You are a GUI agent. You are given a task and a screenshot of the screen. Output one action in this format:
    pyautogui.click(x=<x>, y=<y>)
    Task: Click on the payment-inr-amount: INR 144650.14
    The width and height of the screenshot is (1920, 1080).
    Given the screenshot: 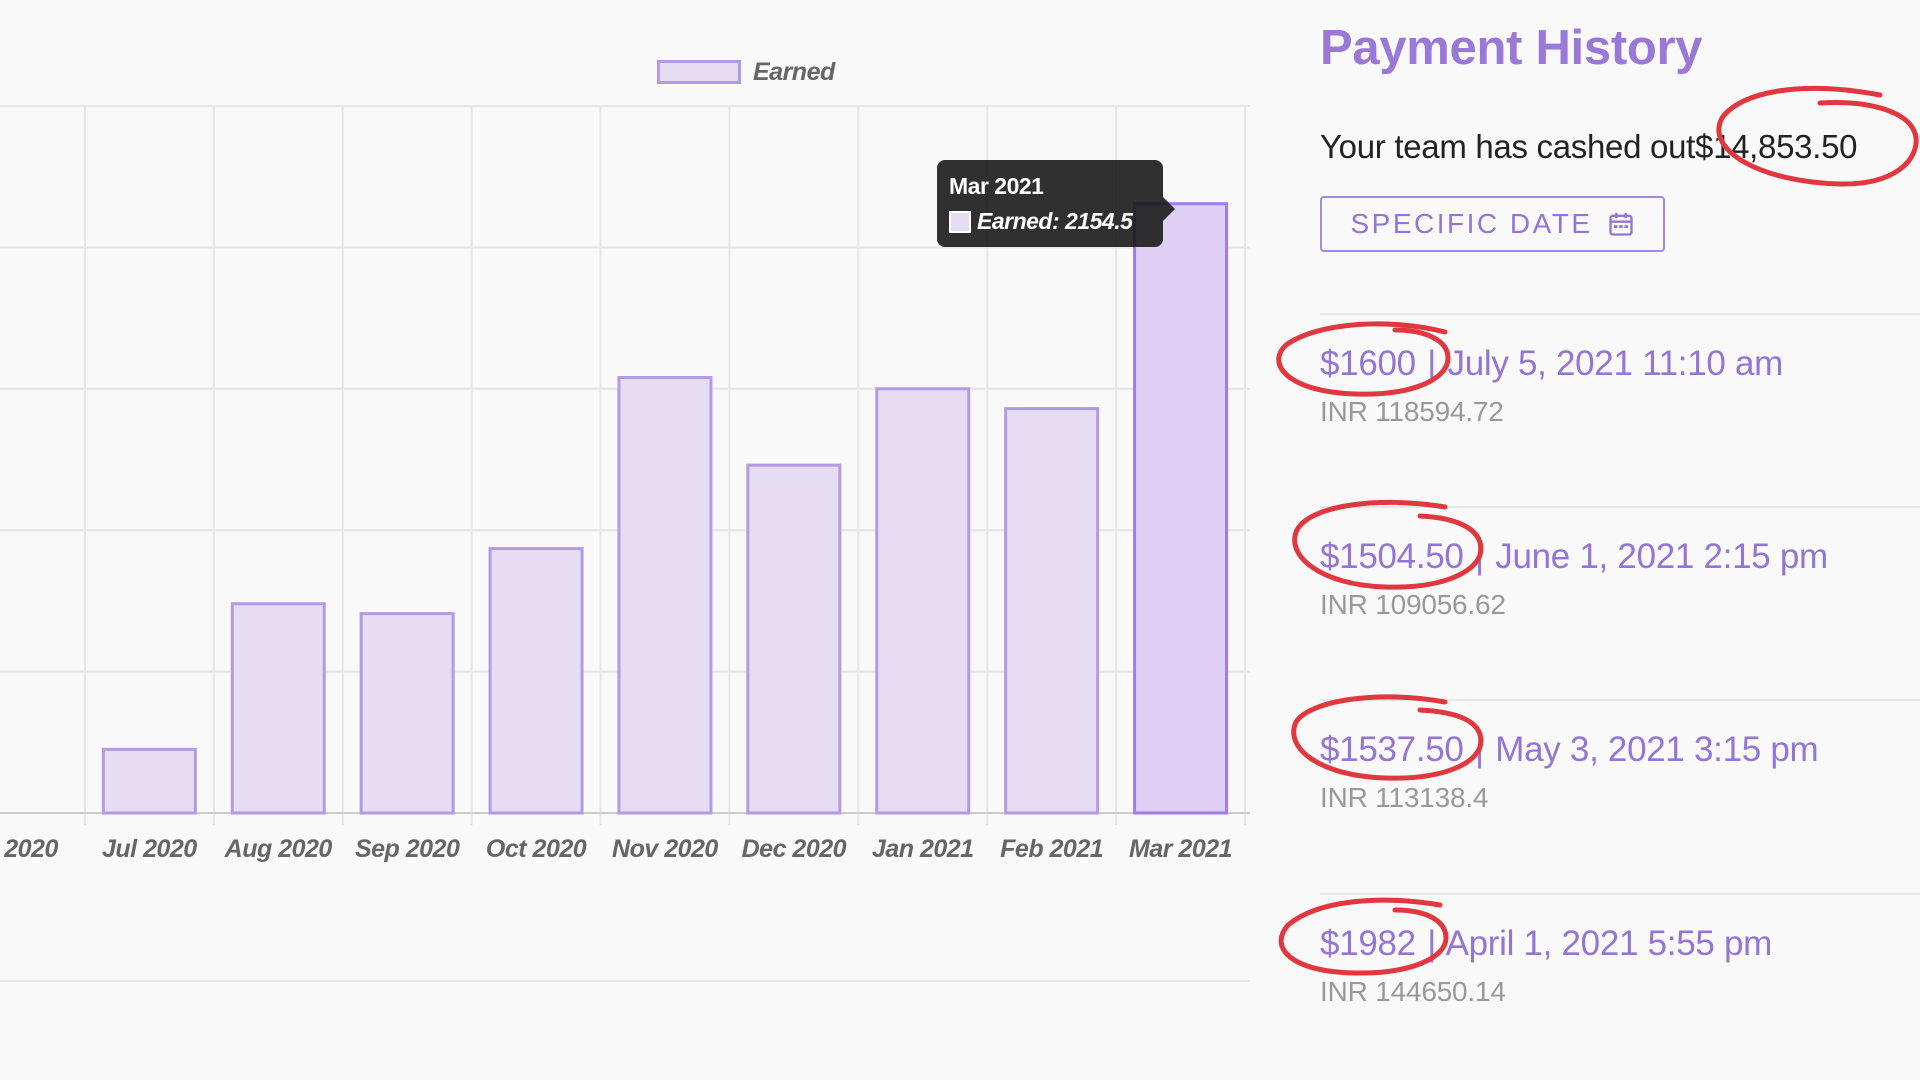 What is the action you would take?
    pyautogui.click(x=1413, y=991)
    